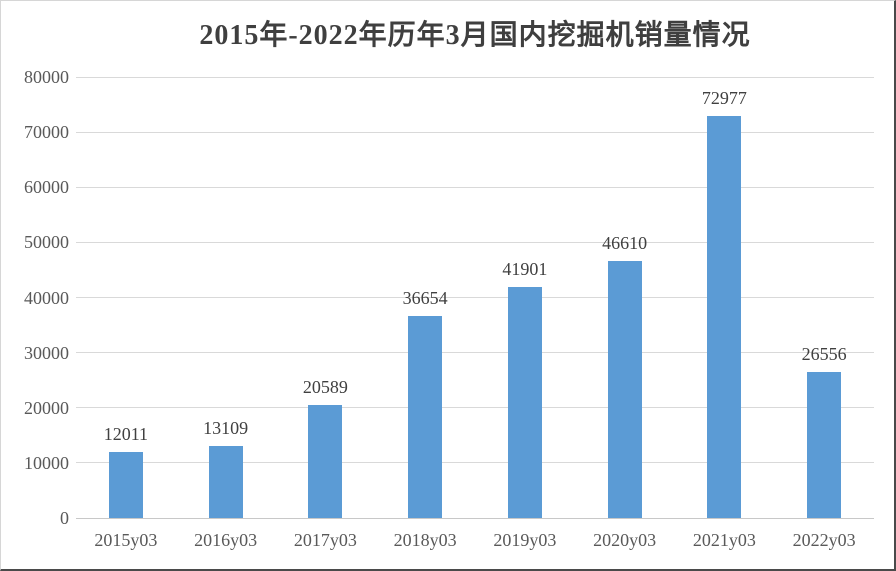  Describe the element at coordinates (325, 540) in the screenshot. I see `x-axis-tick-label: 2017y03` at that location.